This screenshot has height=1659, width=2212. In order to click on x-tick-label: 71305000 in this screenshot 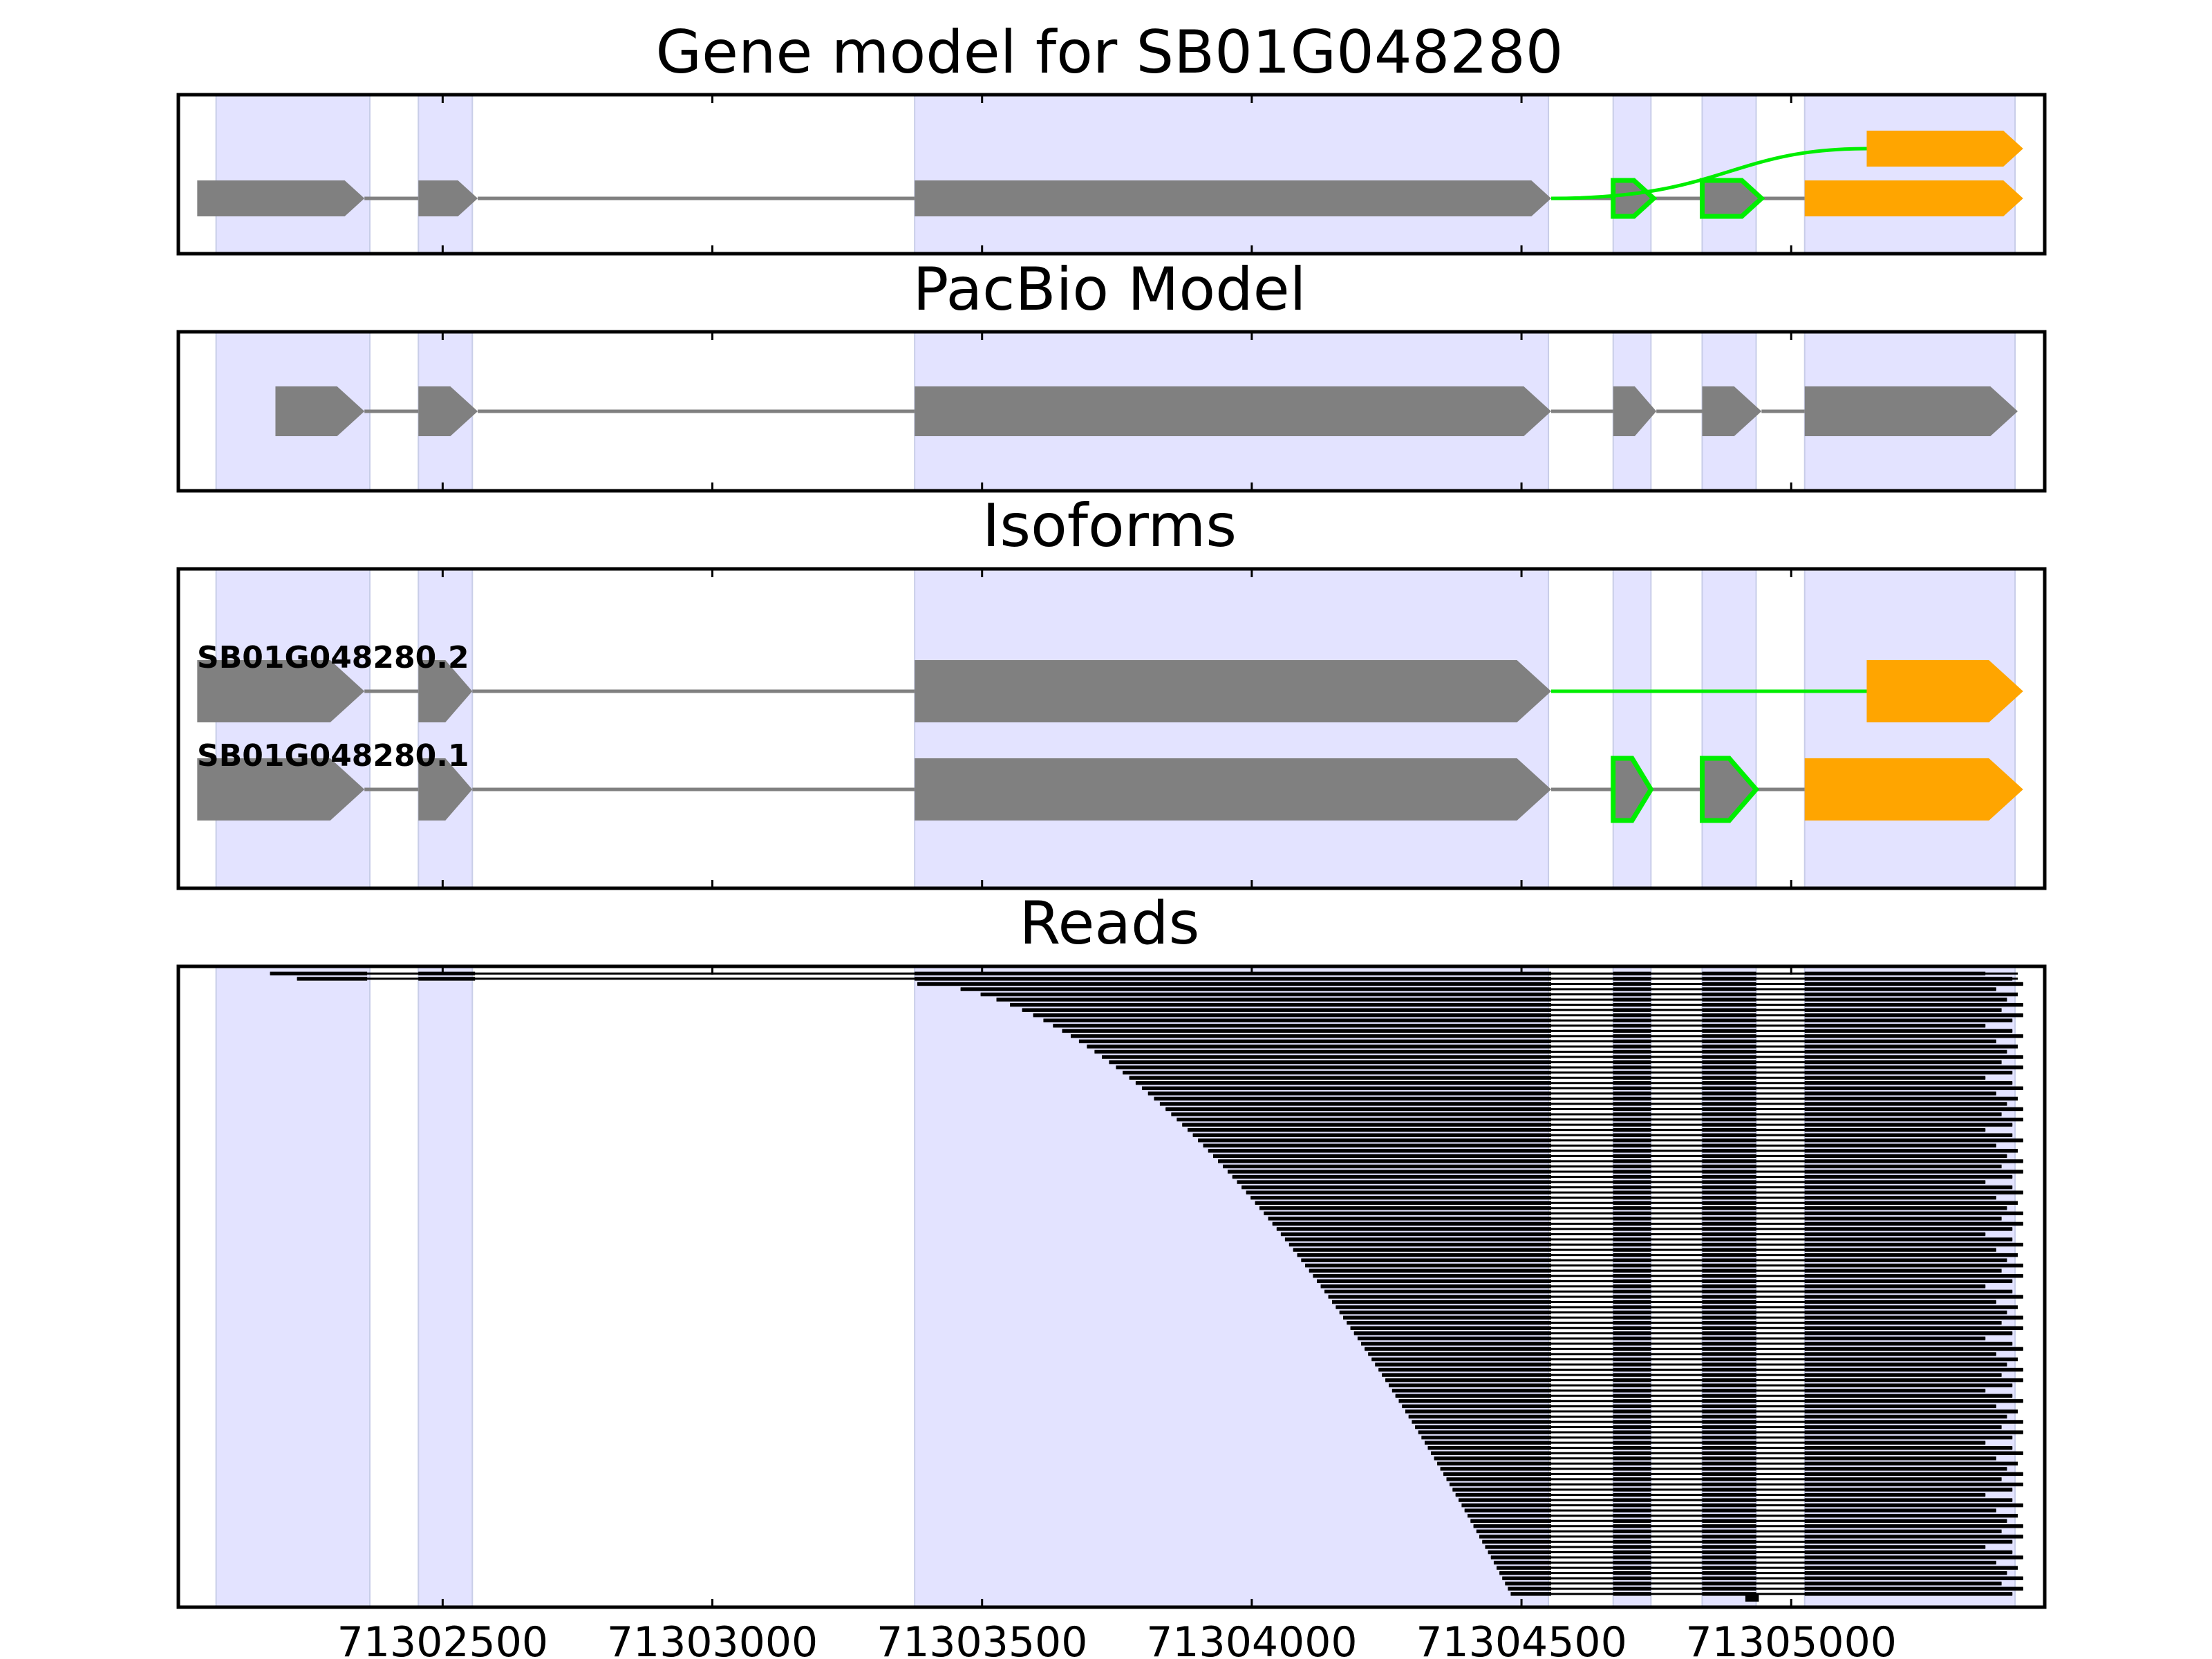, I will do `click(1792, 1638)`.